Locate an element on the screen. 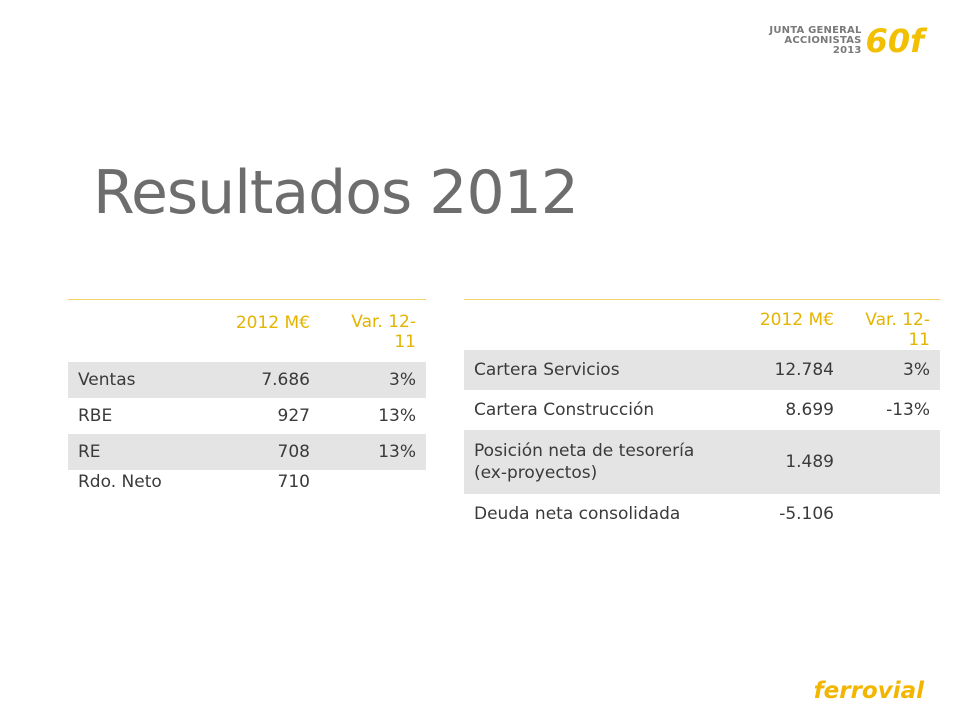 The image size is (960, 720). table-row: RE 708 13% is located at coordinates (247, 452).